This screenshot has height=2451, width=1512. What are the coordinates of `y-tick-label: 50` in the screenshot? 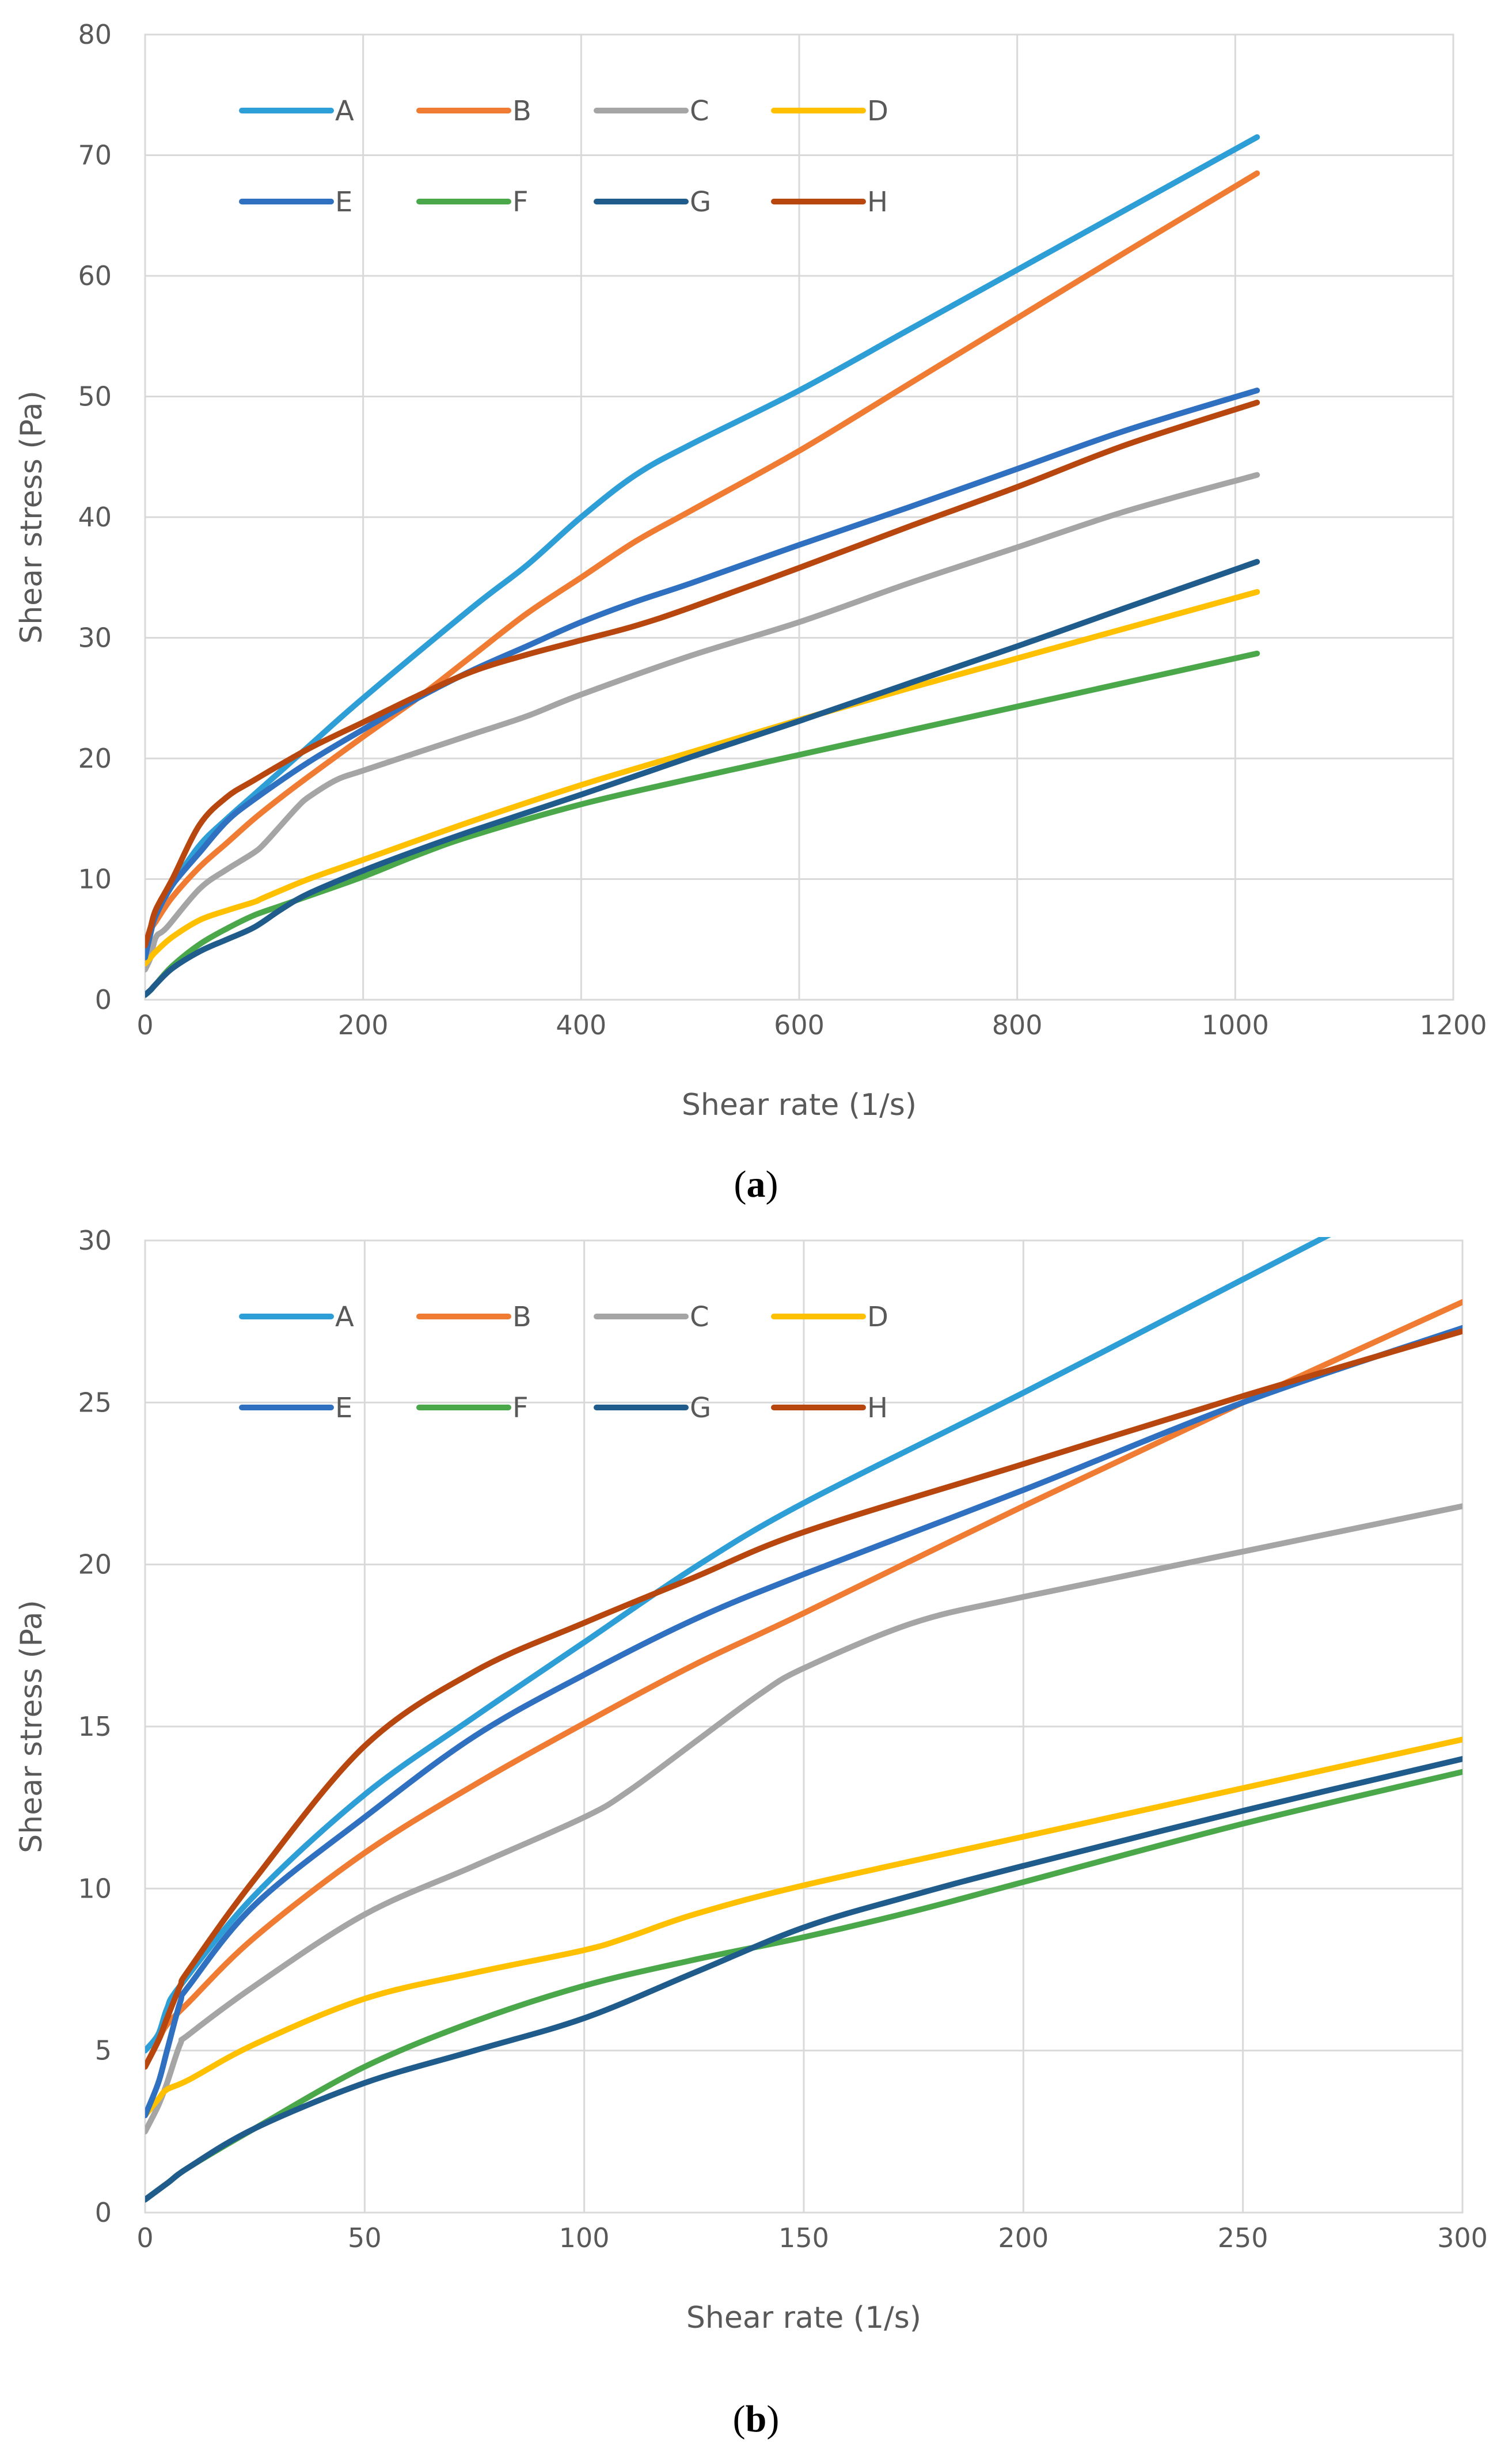 It's located at (95, 396).